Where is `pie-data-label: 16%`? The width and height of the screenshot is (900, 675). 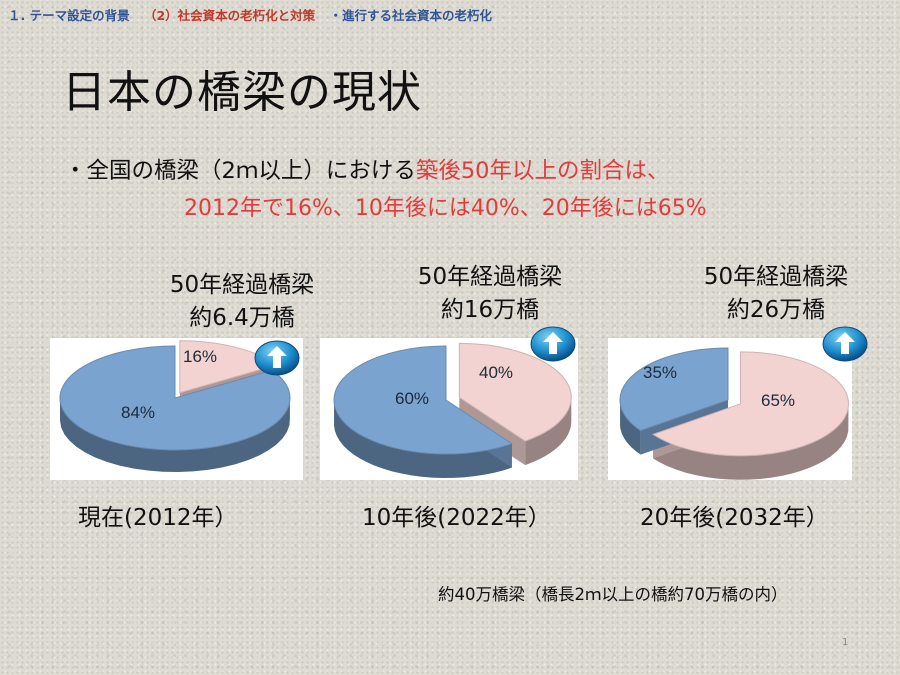 pie-data-label: 16% is located at coordinates (200, 356).